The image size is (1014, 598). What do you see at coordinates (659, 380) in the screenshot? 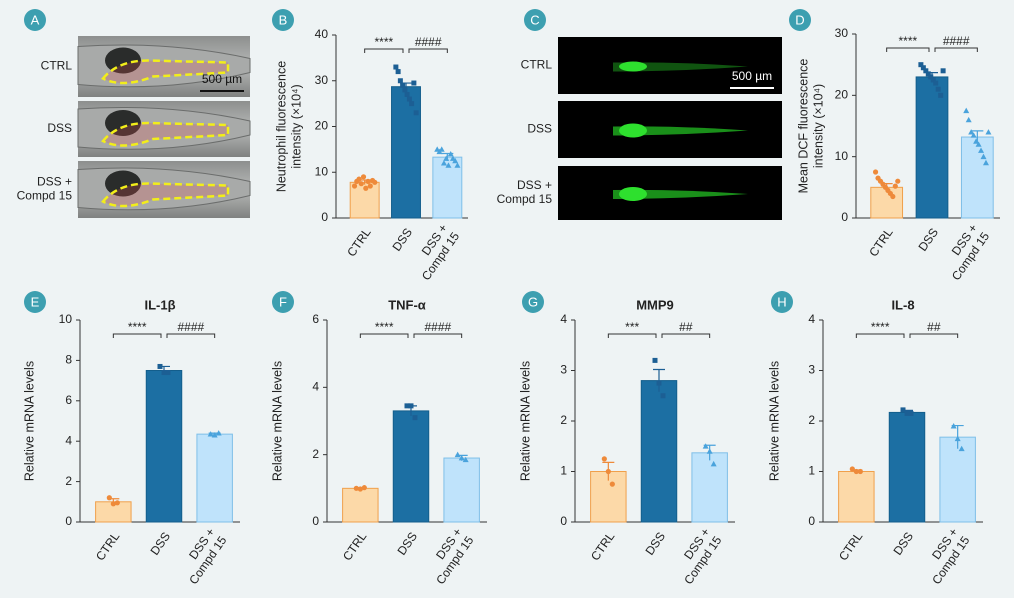
I see `error-bar` at bounding box center [659, 380].